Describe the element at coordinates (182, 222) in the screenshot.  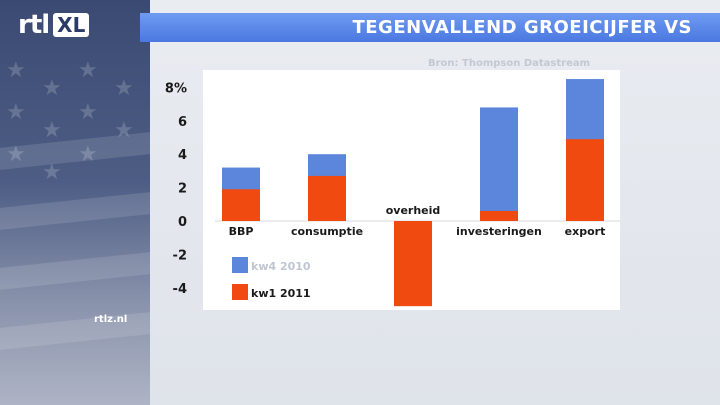
I see `y-tick-label: 0` at that location.